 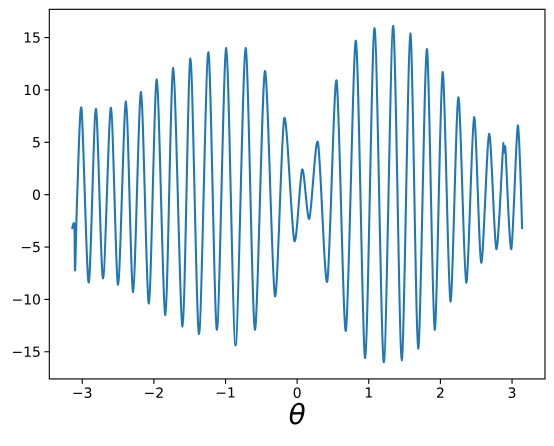 I want to click on y-tick-label: −15, so click(x=26, y=351).